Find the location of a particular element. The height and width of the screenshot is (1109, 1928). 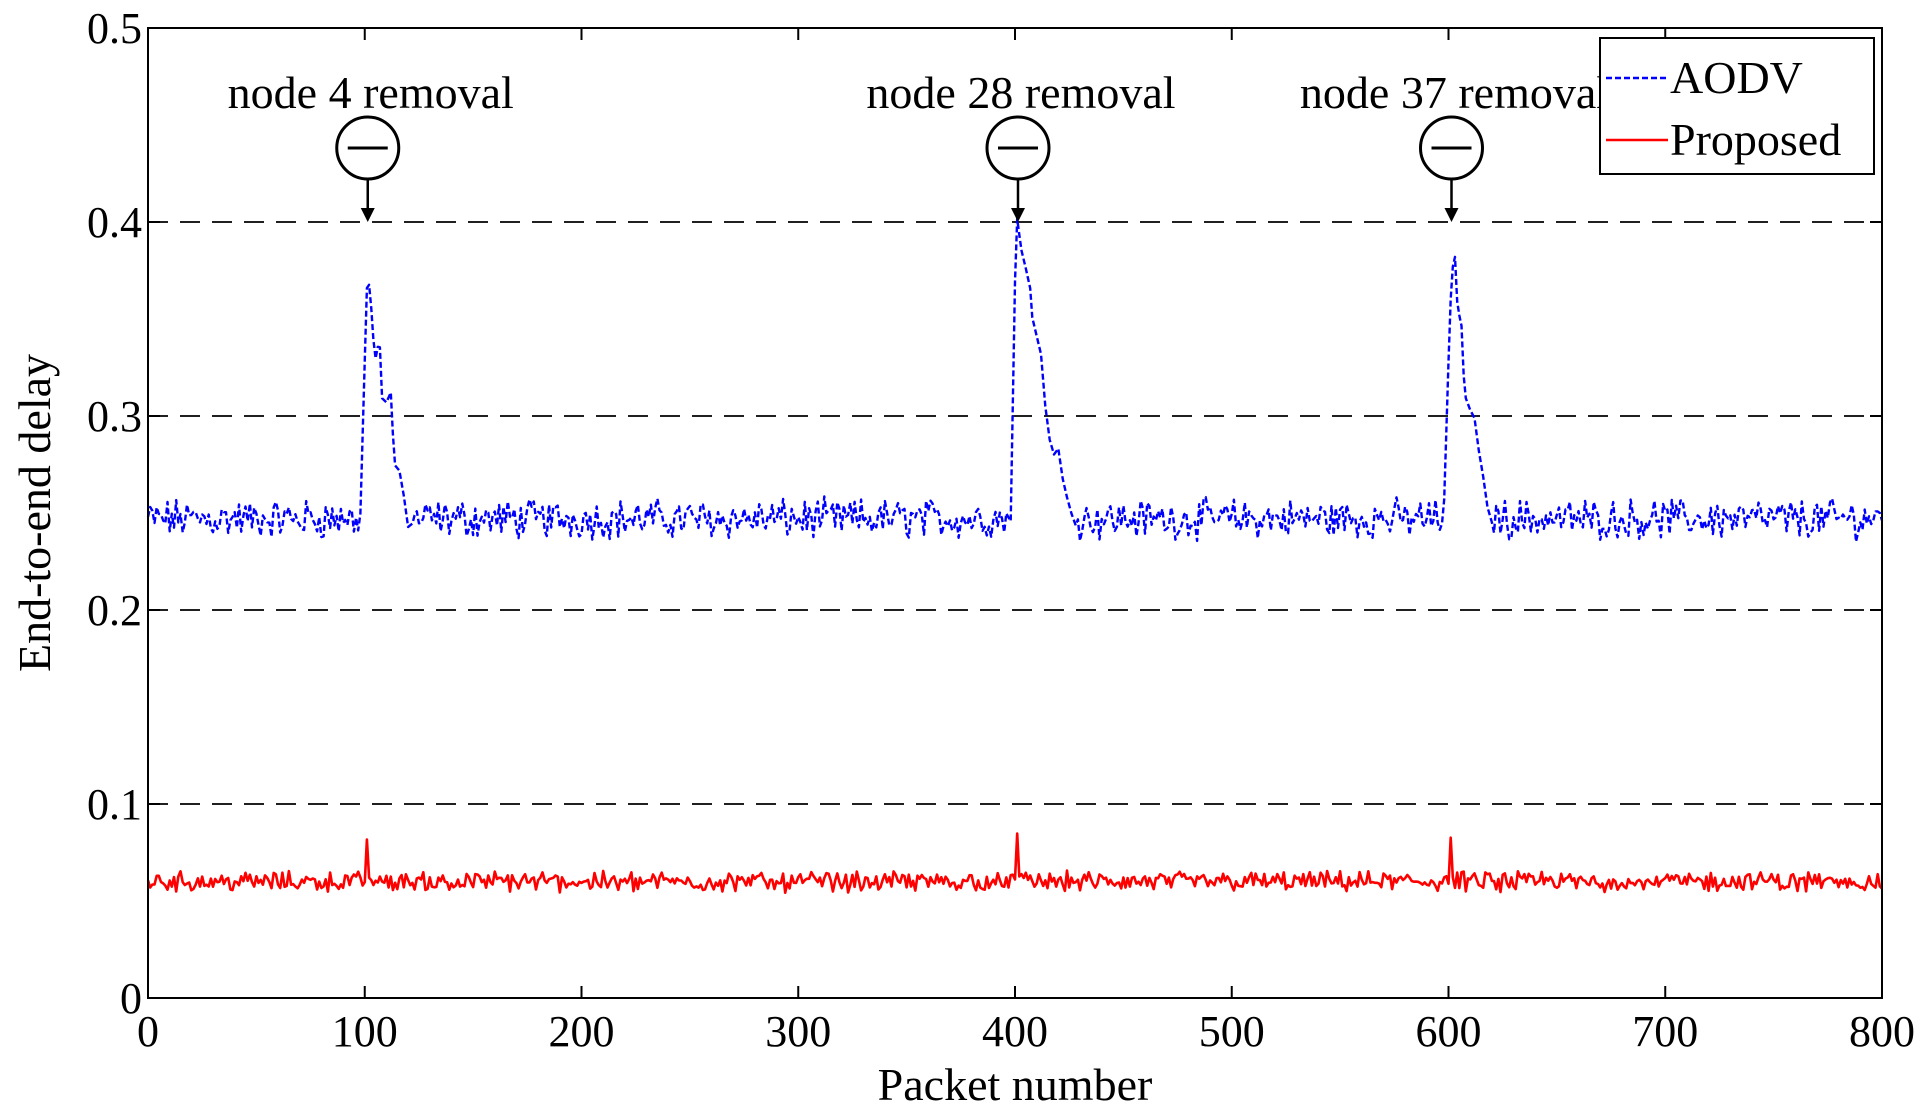

annotation-label: node 28 removal is located at coordinates (1020, 92).